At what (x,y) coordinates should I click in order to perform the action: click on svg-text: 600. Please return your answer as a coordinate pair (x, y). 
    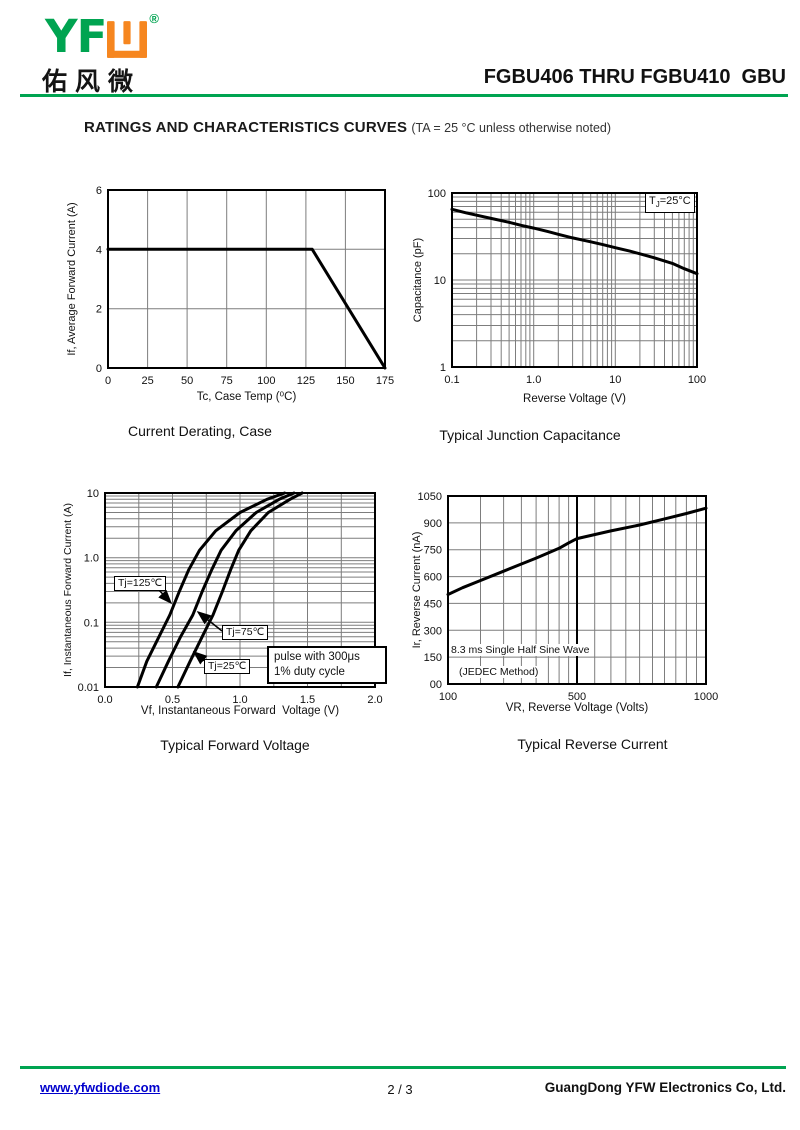
    Looking at the image, I should click on (433, 578).